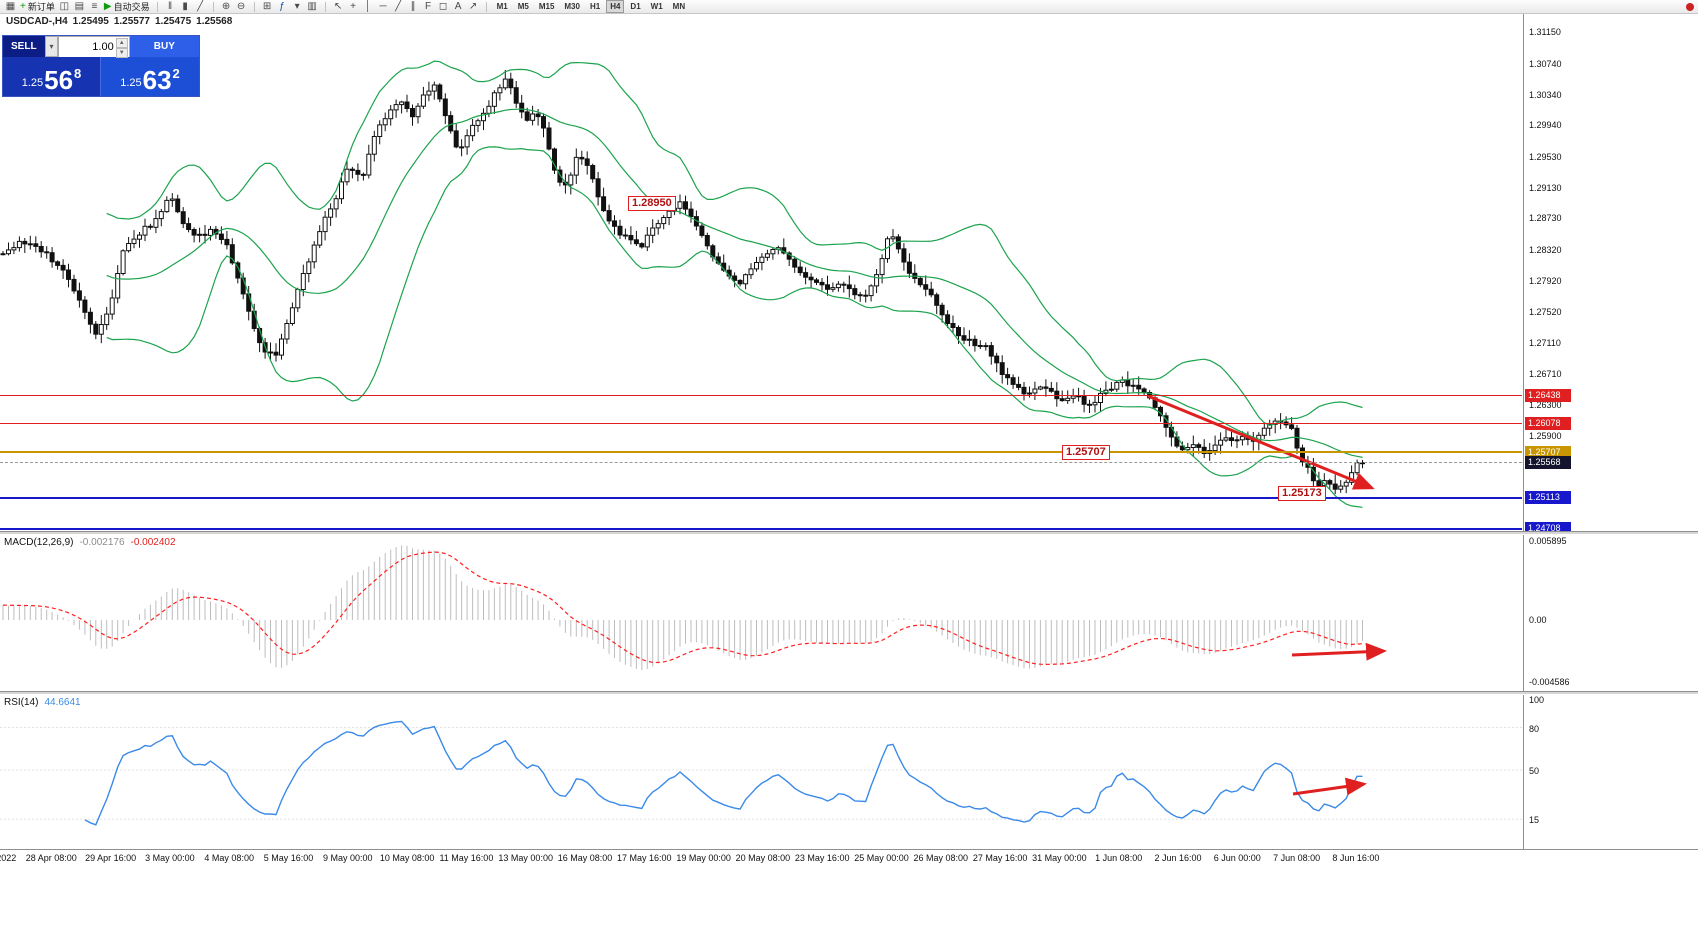 The image size is (1698, 937). Describe the element at coordinates (1545, 250) in the screenshot. I see `price-axis-label: 1.28320` at that location.